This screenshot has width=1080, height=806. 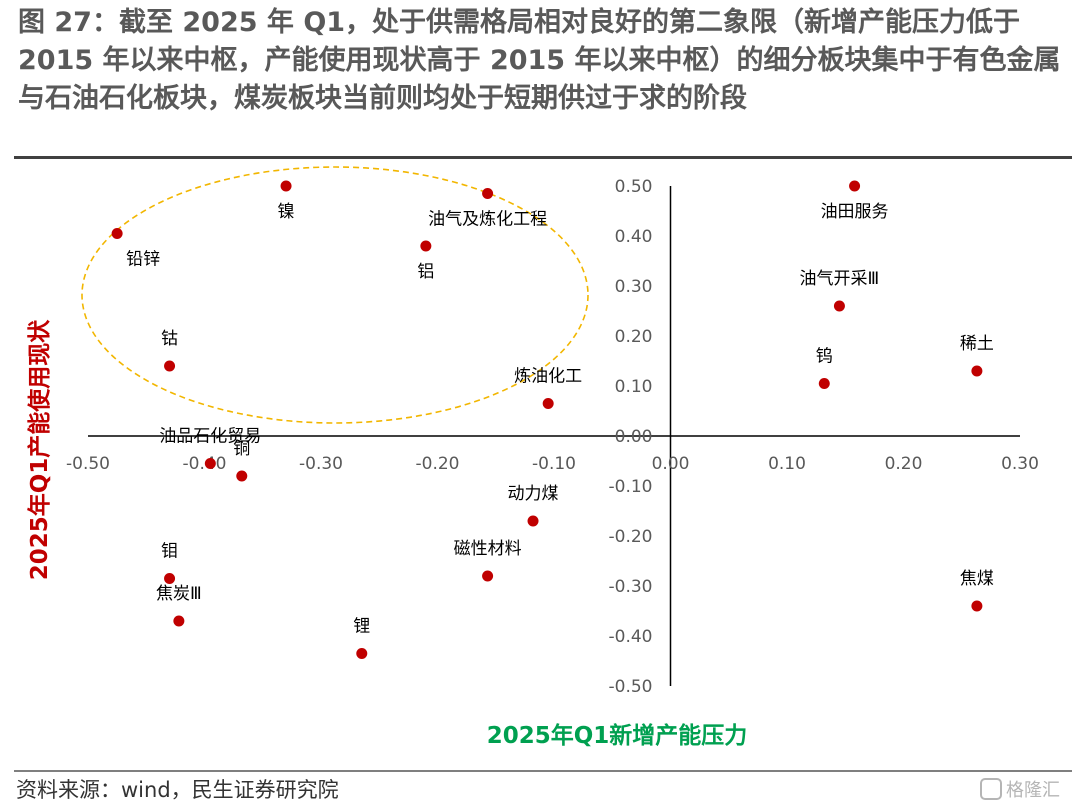 What do you see at coordinates (241, 449) in the screenshot?
I see `data-point-label: 铜` at bounding box center [241, 449].